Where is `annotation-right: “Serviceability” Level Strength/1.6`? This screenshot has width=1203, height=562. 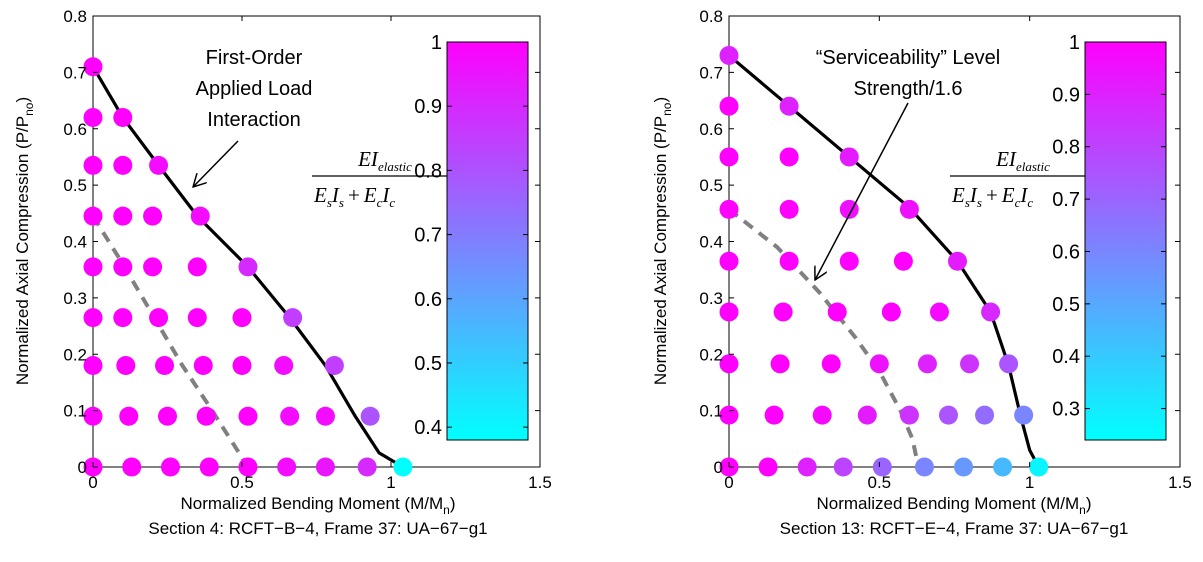 annotation-right: “Serviceability” Level Strength/1.6 is located at coordinates (907, 163).